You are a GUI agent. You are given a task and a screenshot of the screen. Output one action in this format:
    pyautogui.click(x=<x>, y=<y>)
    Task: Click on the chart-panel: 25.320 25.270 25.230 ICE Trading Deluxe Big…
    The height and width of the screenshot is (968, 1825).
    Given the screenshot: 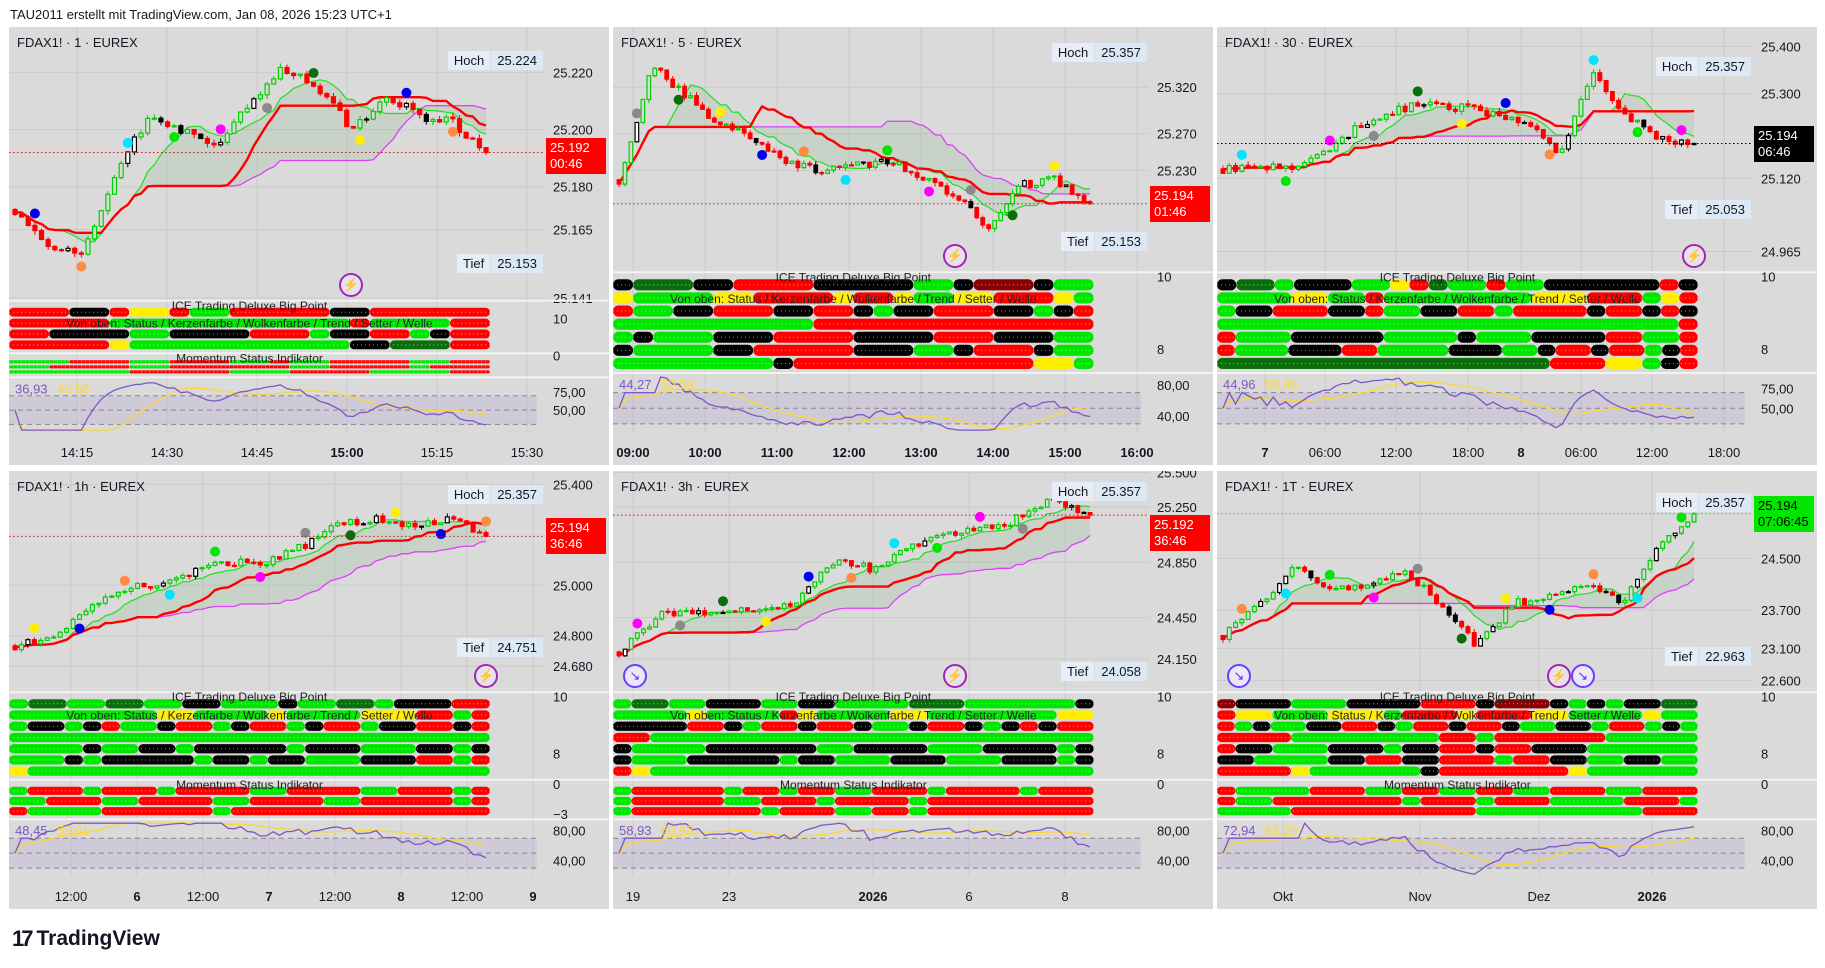 What is the action you would take?
    pyautogui.click(x=913, y=246)
    